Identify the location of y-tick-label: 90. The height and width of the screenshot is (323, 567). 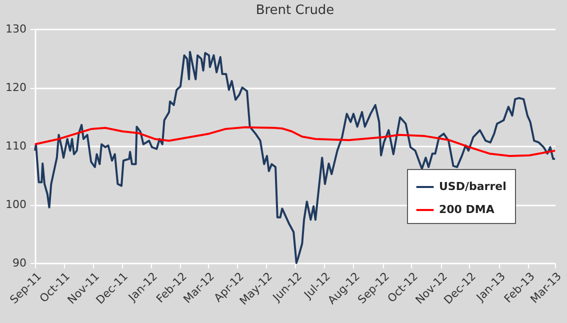
(19, 263).